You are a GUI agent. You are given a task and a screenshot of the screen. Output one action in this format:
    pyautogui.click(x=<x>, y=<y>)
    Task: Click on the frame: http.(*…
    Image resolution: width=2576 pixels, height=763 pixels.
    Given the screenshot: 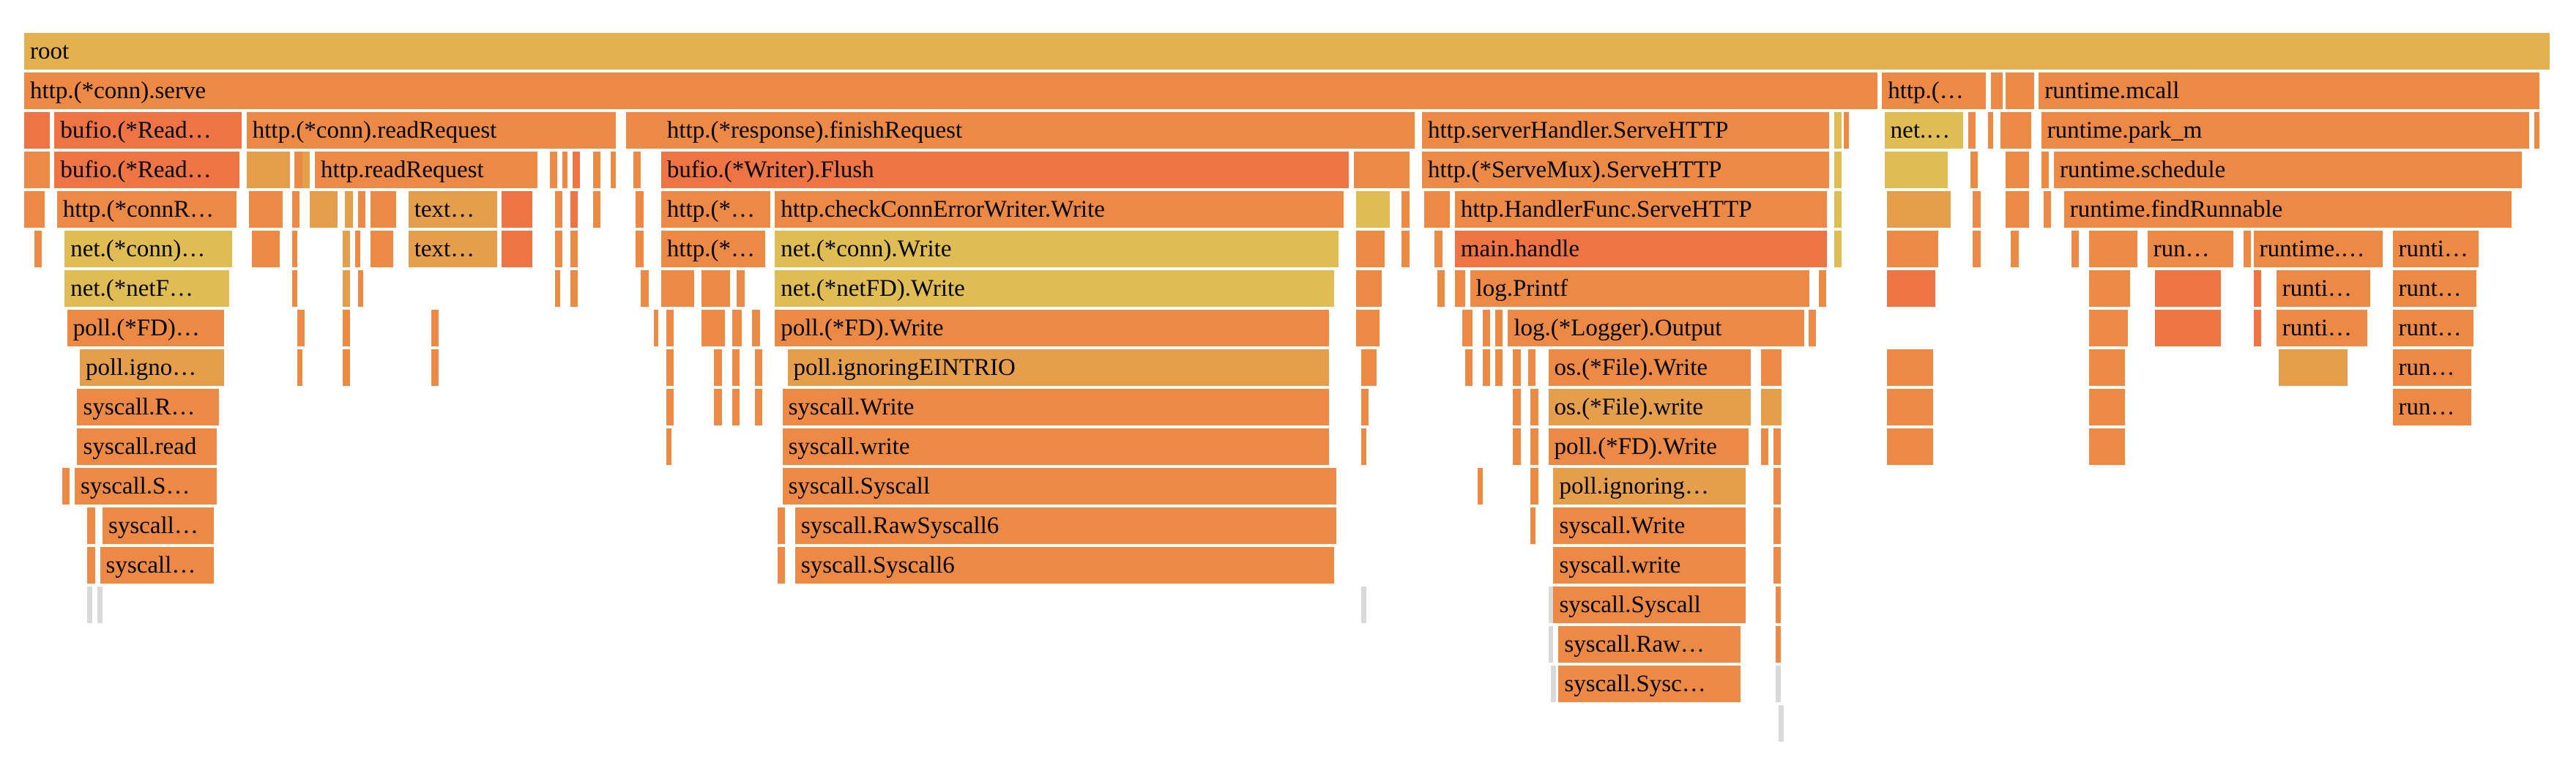 What is the action you would take?
    pyautogui.click(x=715, y=209)
    